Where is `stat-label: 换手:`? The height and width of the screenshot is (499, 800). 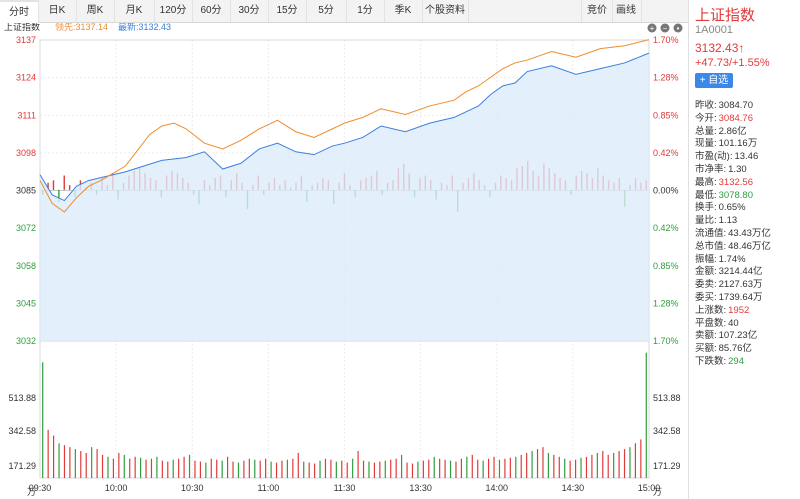
stat-label: 换手: is located at coordinates (706, 208).